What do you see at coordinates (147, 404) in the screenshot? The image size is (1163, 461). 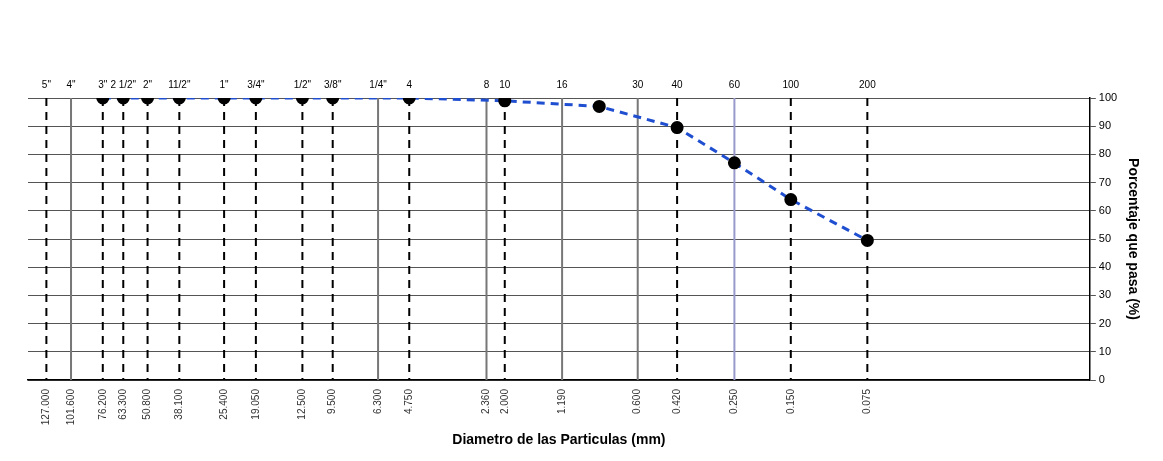 I see `x-tick-label: 50.800` at bounding box center [147, 404].